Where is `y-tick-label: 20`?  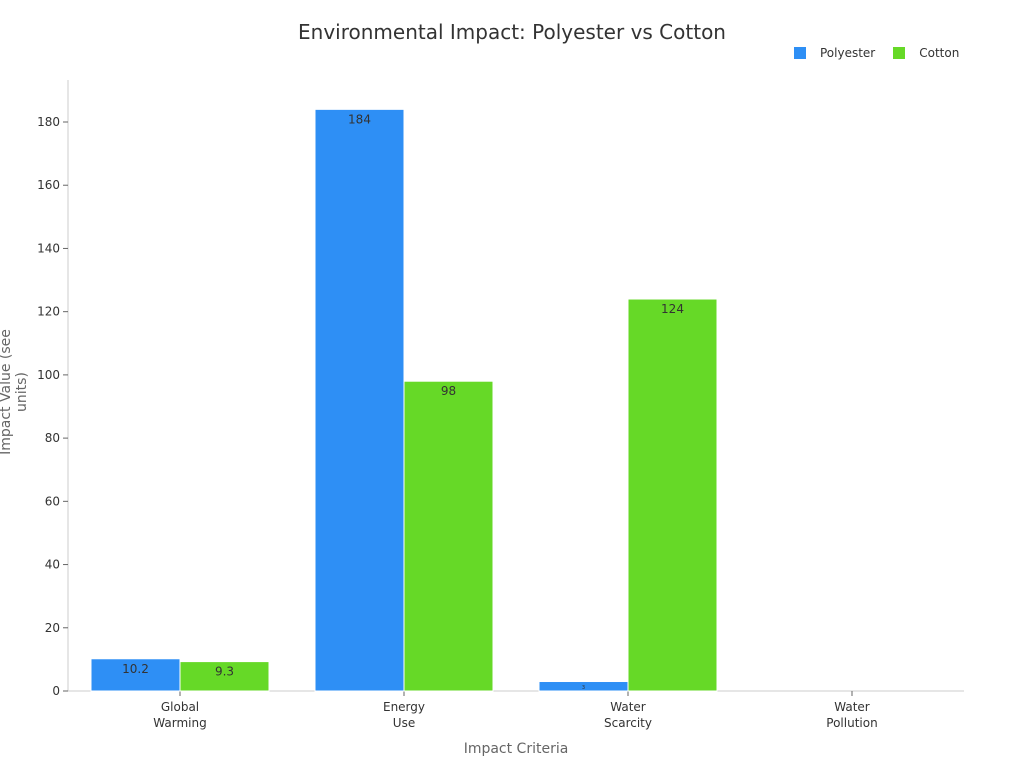 y-tick-label: 20 is located at coordinates (52, 628).